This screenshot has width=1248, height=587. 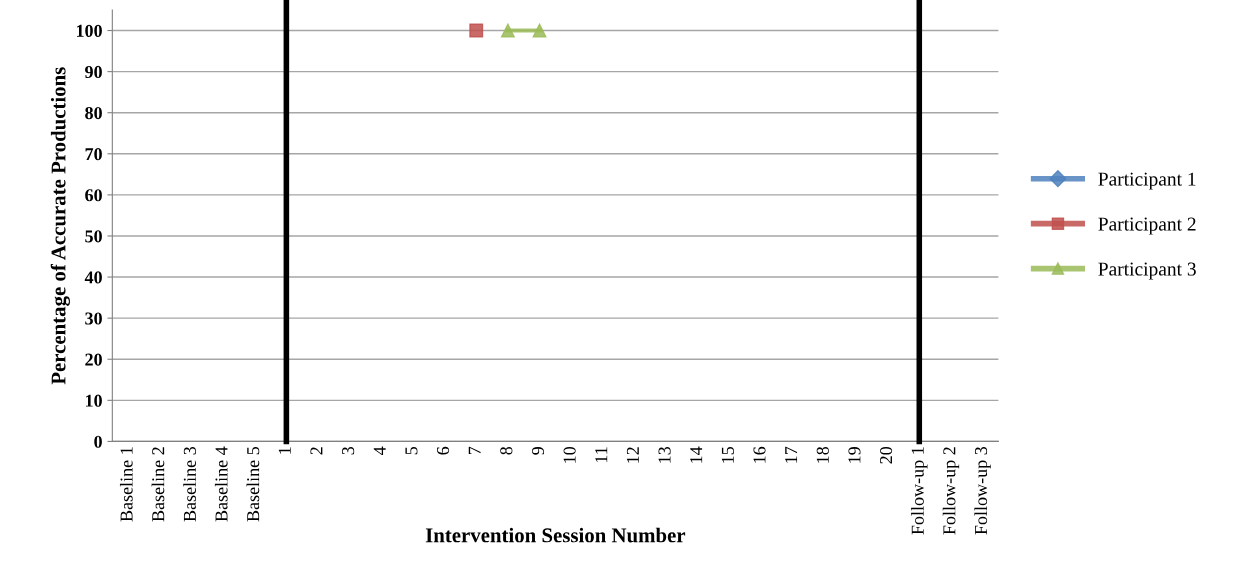 What do you see at coordinates (316, 451) in the screenshot?
I see `x-tick-label: 2` at bounding box center [316, 451].